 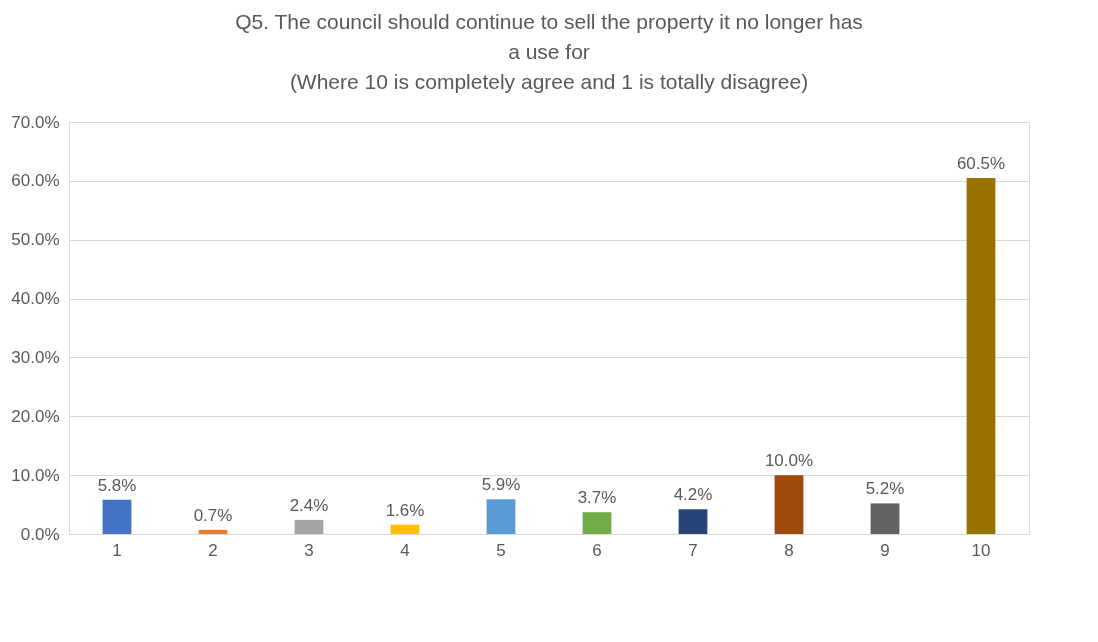 I want to click on y-tick-label: 10.0%, so click(x=35, y=475).